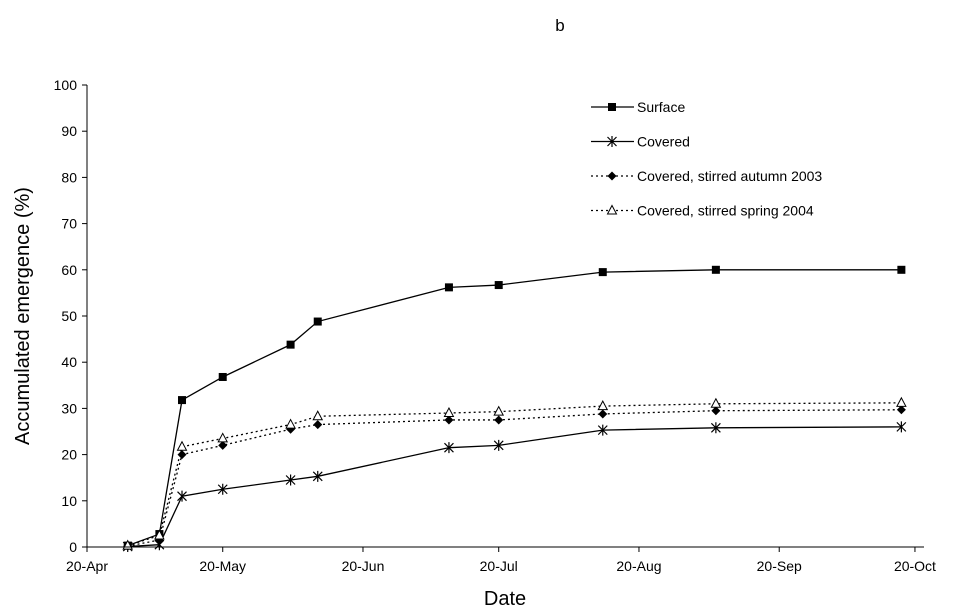  I want to click on legend-item-surface: Surface, so click(638, 107).